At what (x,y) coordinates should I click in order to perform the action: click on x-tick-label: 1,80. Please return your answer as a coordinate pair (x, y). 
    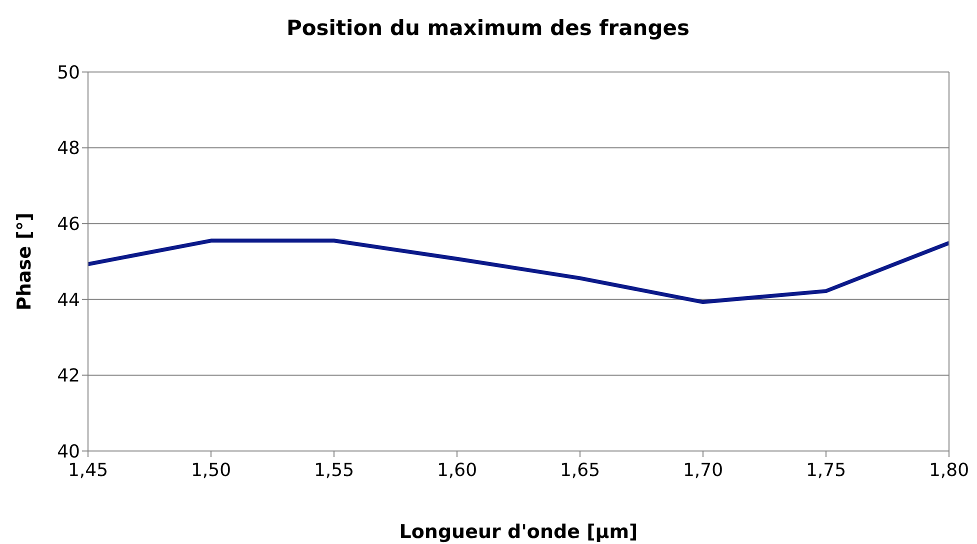
    Looking at the image, I should click on (949, 470).